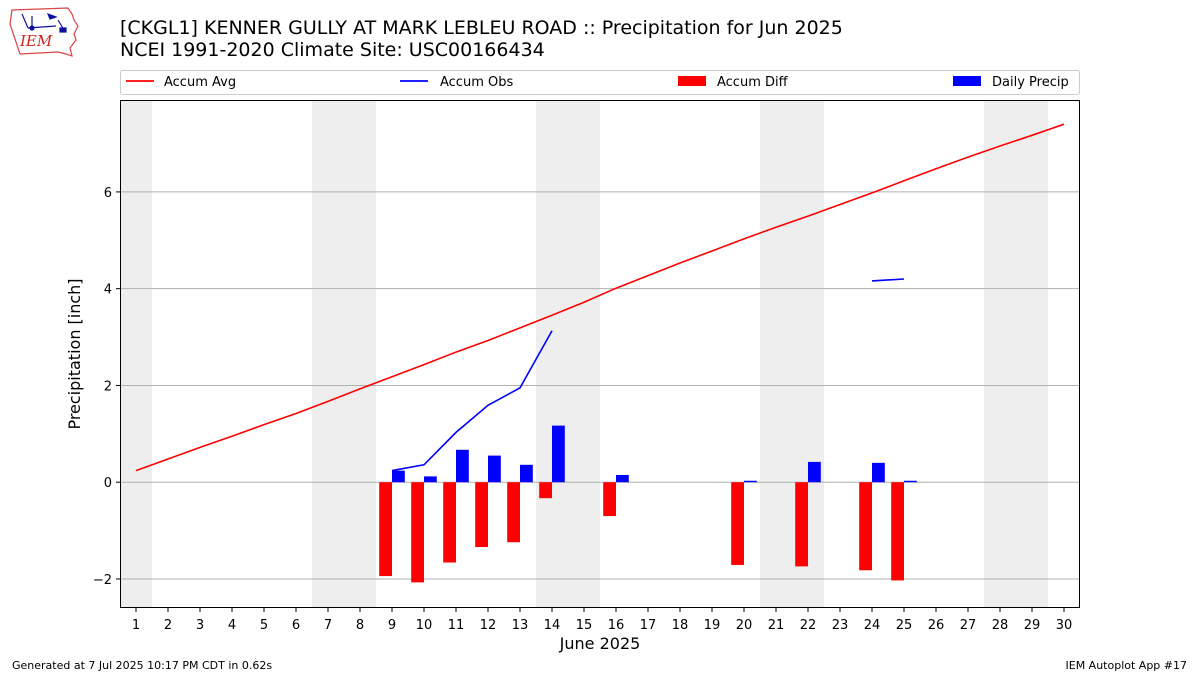  Describe the element at coordinates (968, 625) in the screenshot. I see `x-tick-label: 27` at that location.